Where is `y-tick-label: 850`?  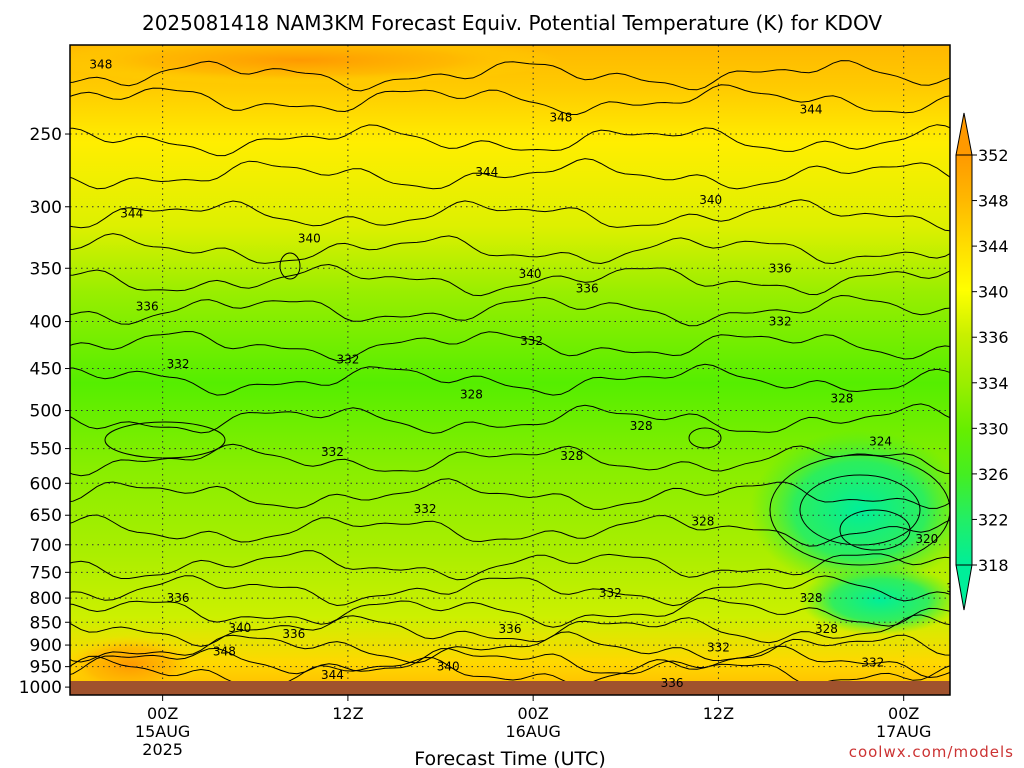
y-tick-label: 850 is located at coordinates (46, 623).